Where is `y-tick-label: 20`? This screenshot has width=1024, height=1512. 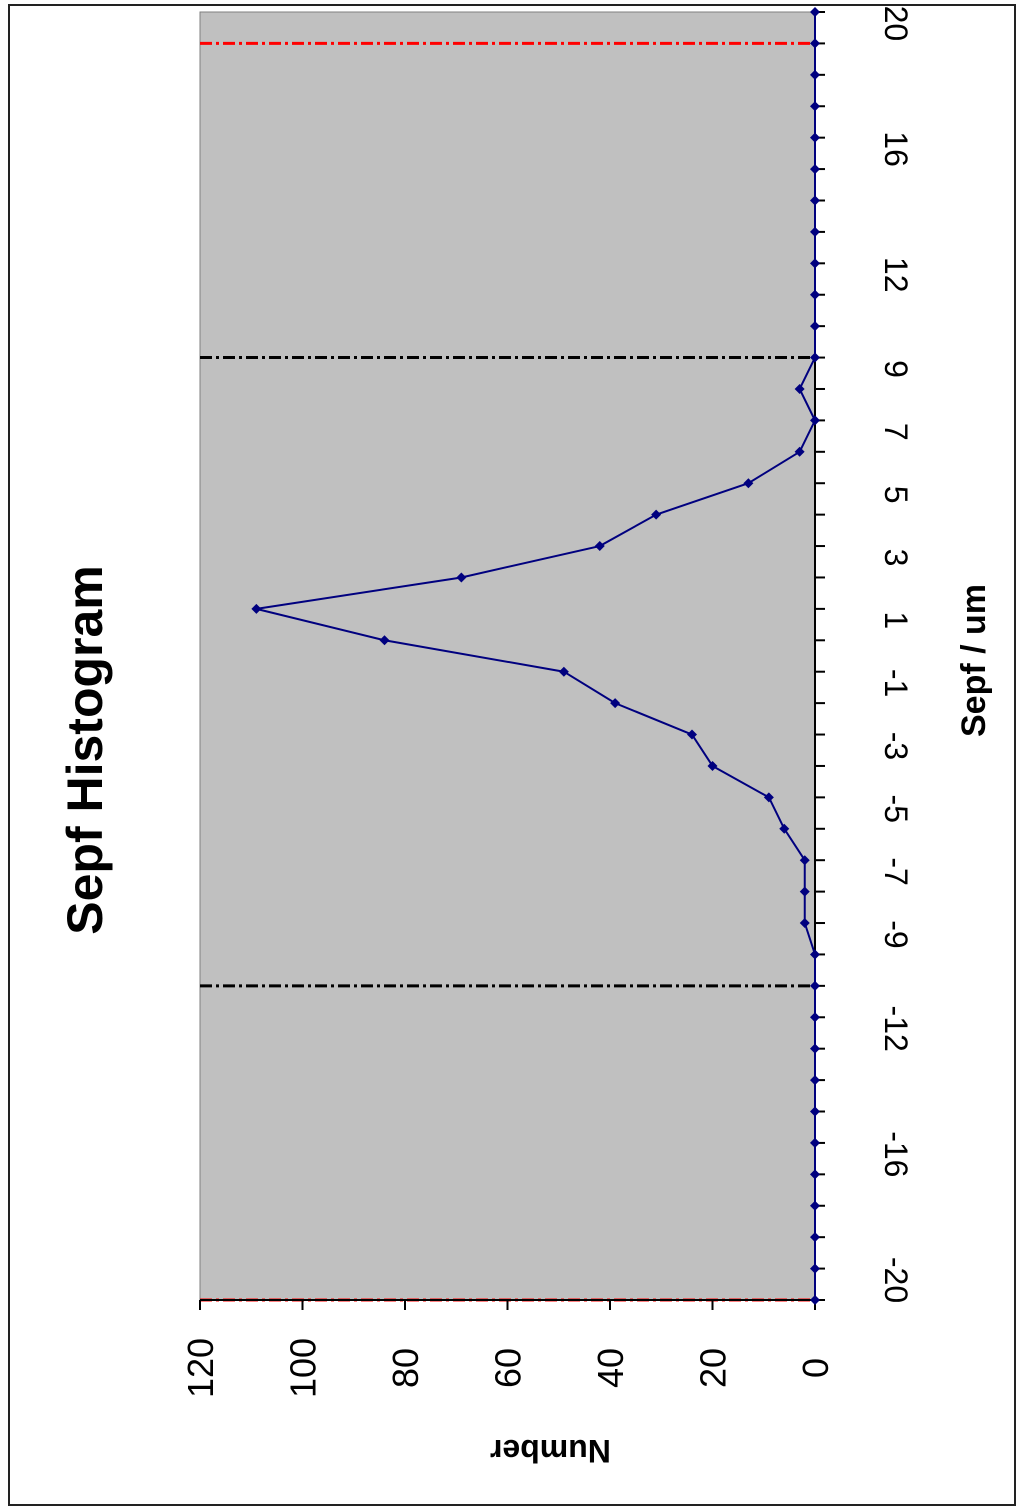
y-tick-label: 20 is located at coordinates (713, 1368).